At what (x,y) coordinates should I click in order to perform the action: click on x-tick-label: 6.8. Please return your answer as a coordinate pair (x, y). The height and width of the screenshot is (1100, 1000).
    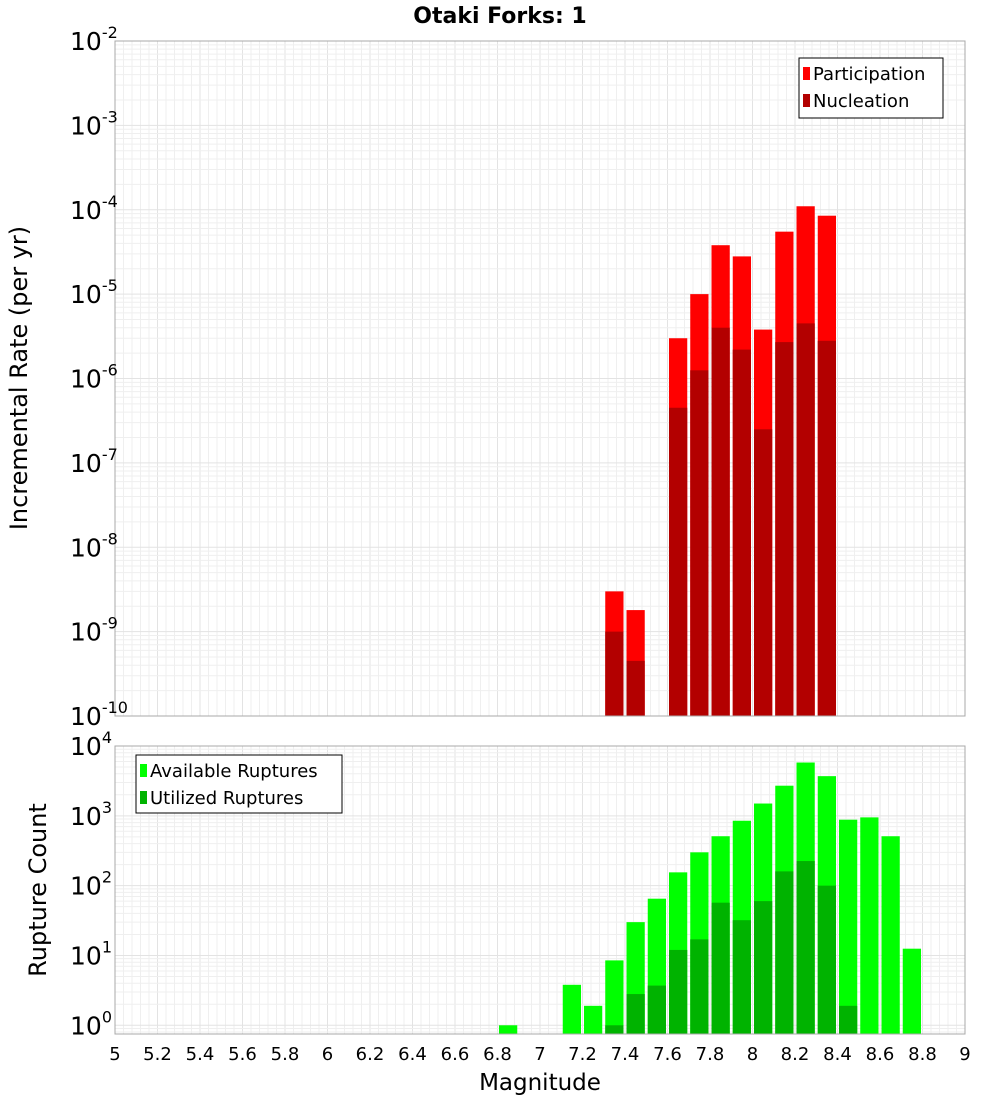
    Looking at the image, I should click on (497, 1054).